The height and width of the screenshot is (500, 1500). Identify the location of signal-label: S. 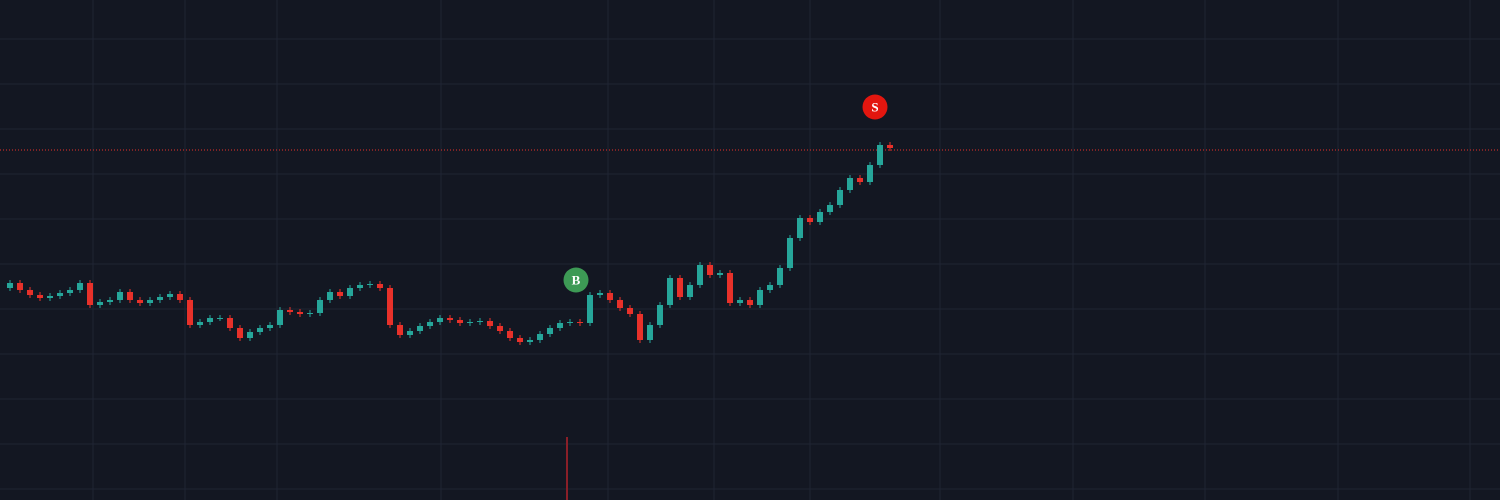
(874, 107).